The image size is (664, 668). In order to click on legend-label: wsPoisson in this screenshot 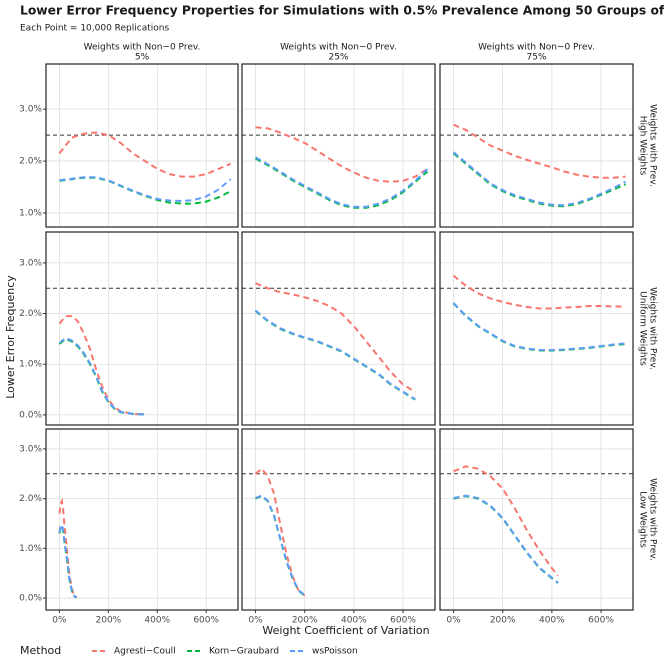, I will do `click(335, 652)`.